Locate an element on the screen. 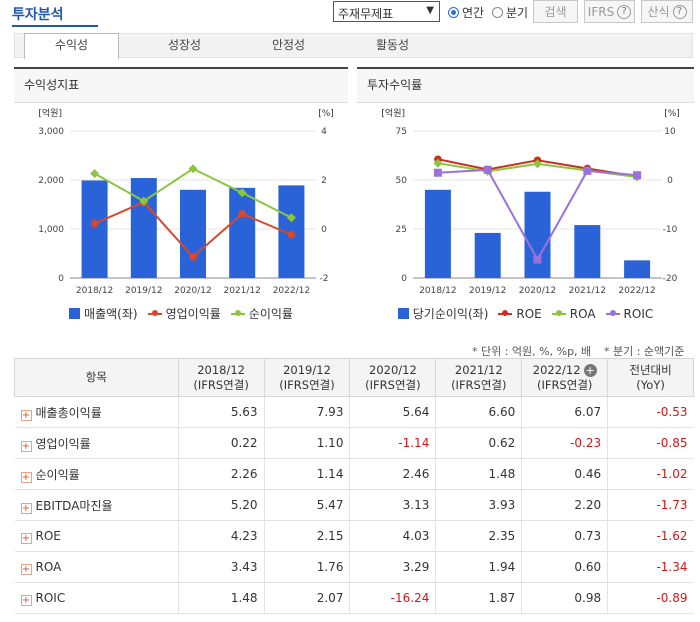 The image size is (700, 622). point-ROIC-2020/12 is located at coordinates (537, 259).